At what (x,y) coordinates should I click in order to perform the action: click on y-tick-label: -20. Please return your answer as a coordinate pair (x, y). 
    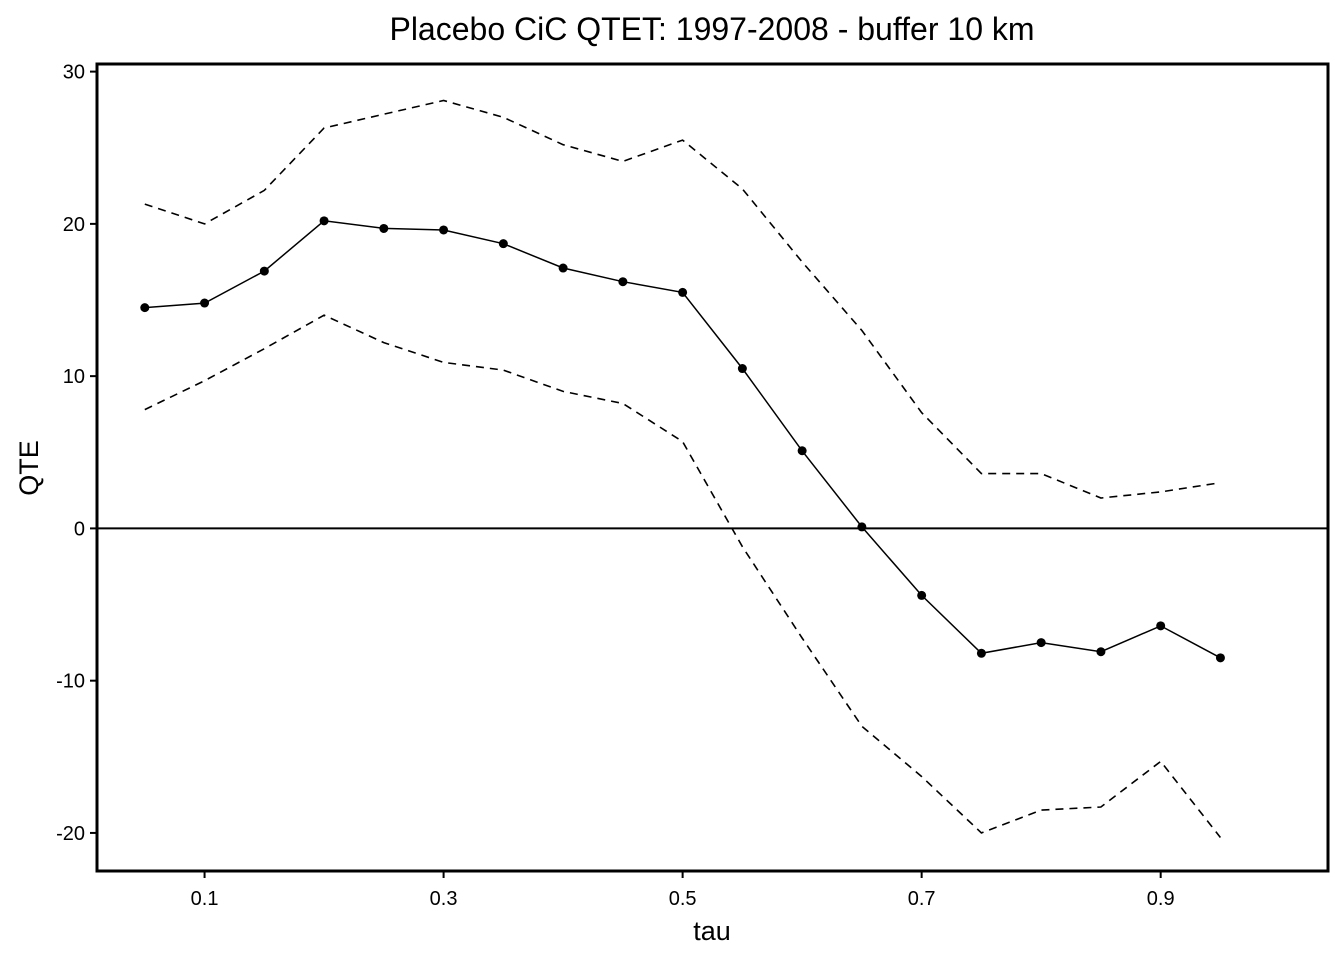
    Looking at the image, I should click on (70, 834).